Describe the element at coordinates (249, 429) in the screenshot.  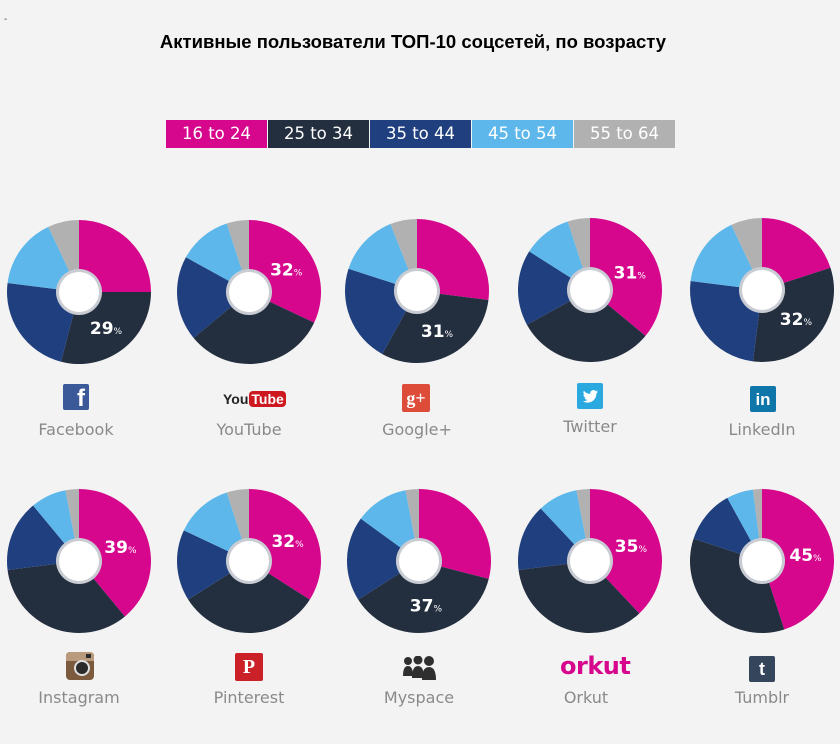
I see `label-youtube: YouTube` at that location.